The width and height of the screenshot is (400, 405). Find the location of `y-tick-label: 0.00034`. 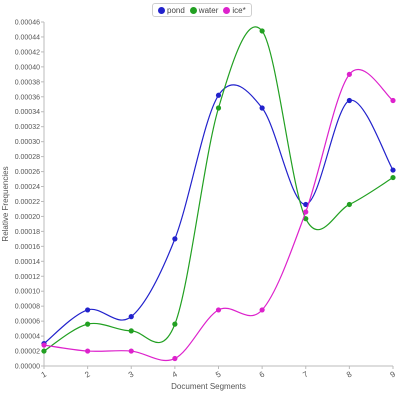

y-tick-label: 0.00034 is located at coordinates (27, 112).